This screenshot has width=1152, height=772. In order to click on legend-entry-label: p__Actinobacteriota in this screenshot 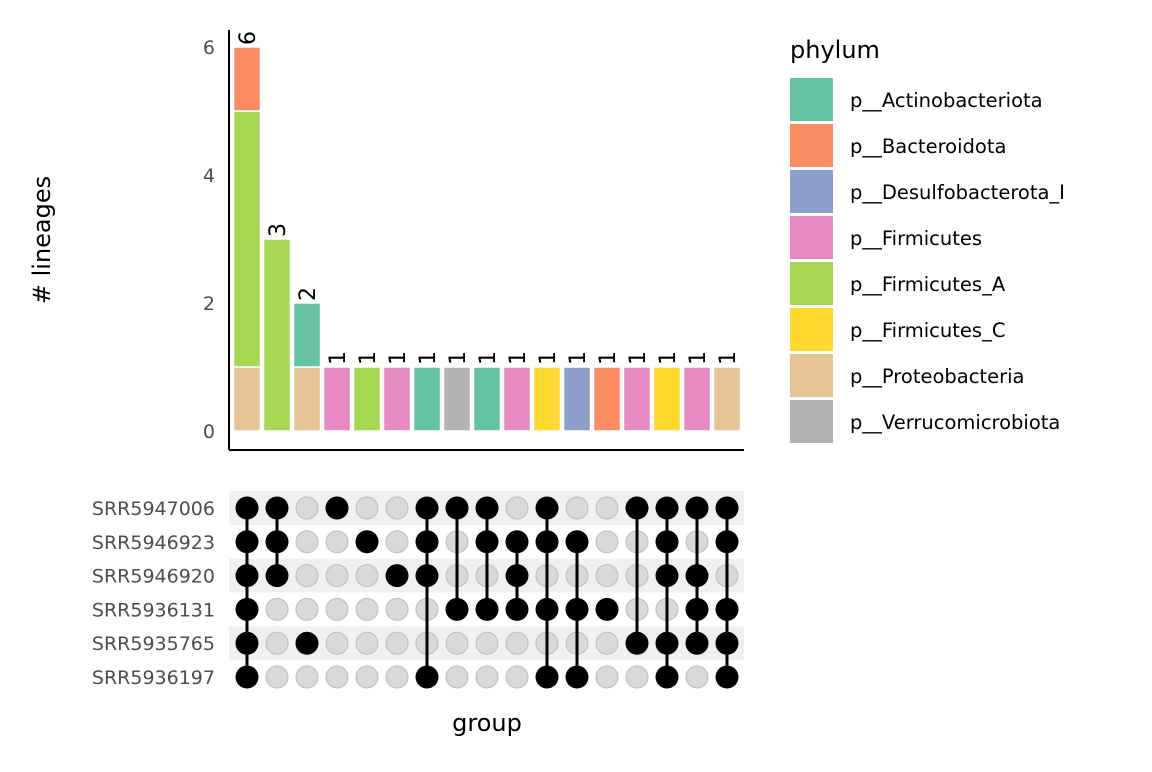, I will do `click(946, 100)`.